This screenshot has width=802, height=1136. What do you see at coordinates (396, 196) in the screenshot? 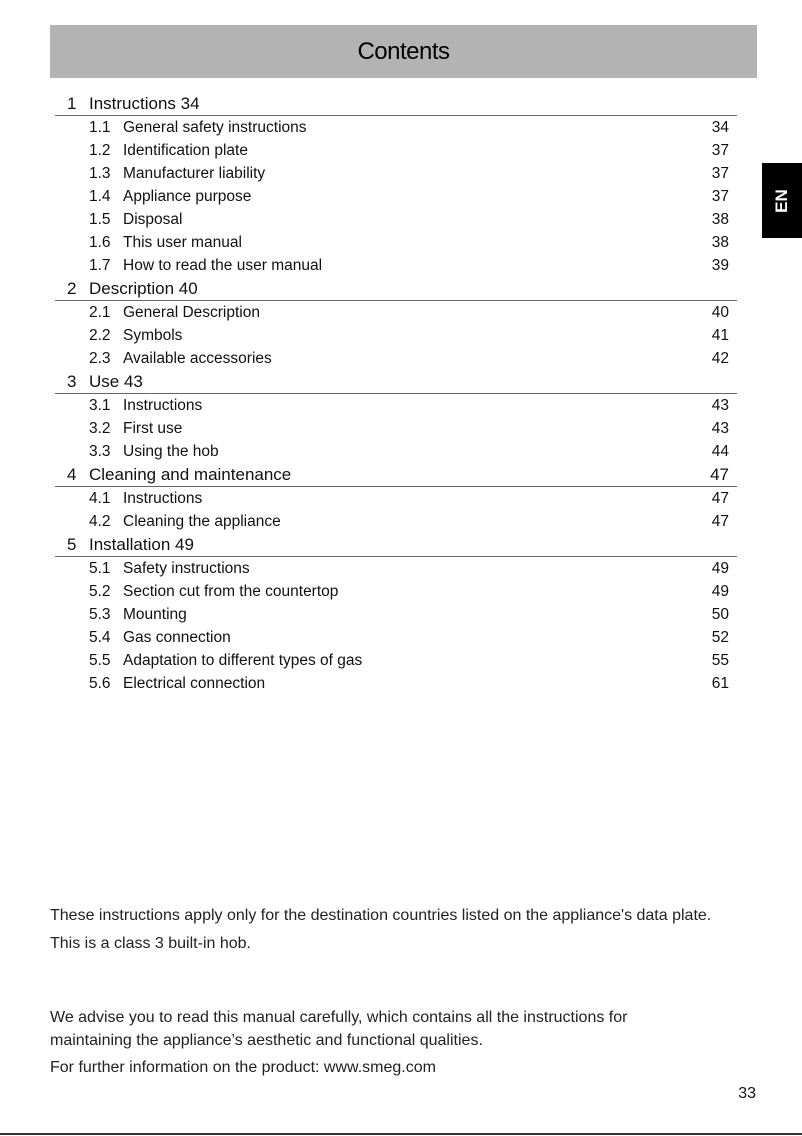
I see `toc-entry: 1.4 Appliance purpose 37` at bounding box center [396, 196].